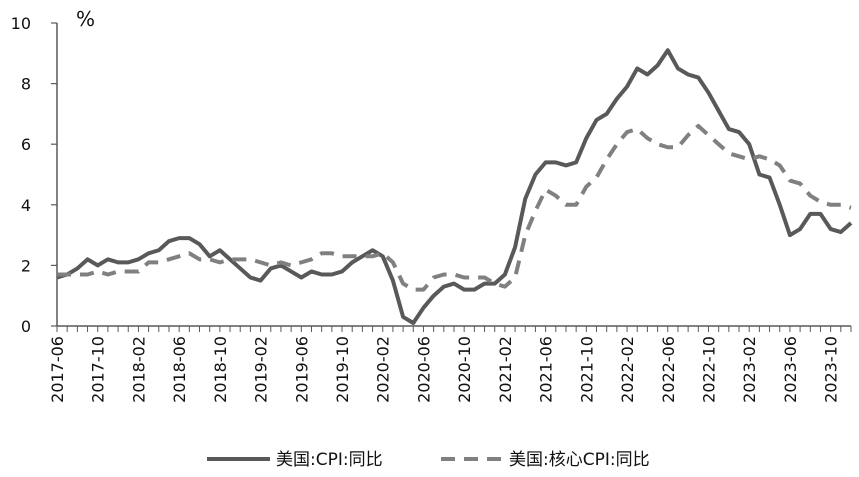 The width and height of the screenshot is (859, 477). Describe the element at coordinates (627, 369) in the screenshot. I see `x-tick-label: 2022-02` at that location.